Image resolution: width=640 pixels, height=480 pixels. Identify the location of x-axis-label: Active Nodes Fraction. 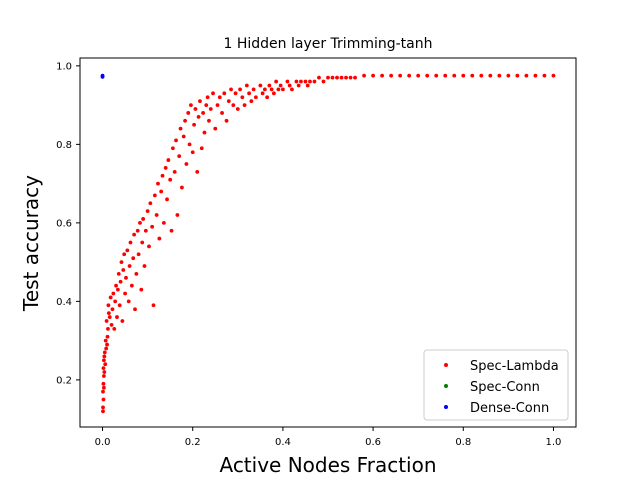
(327, 465).